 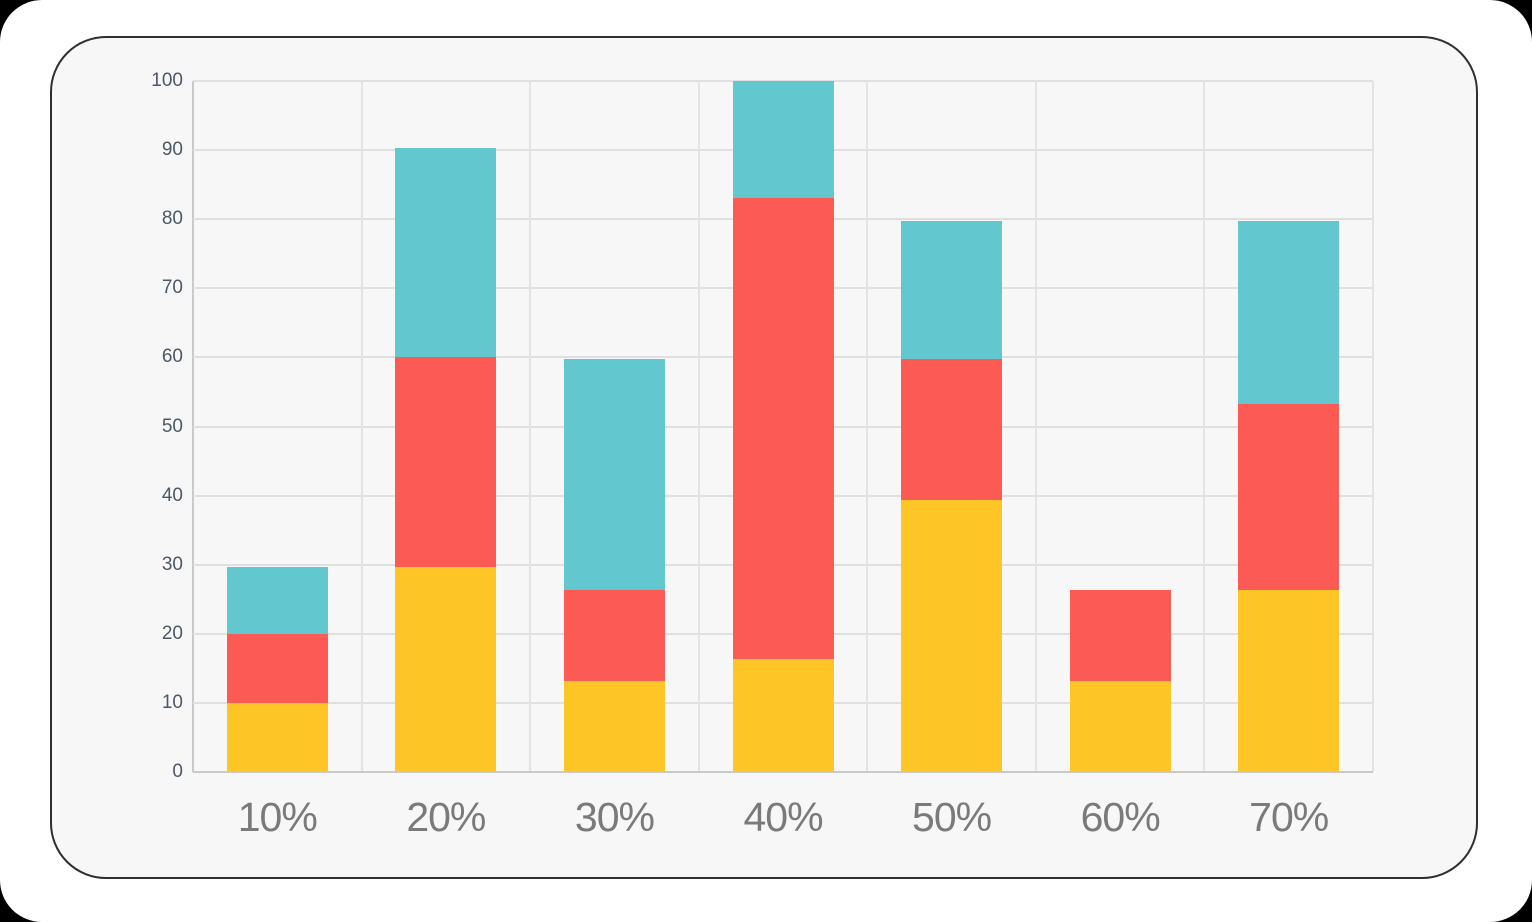 What do you see at coordinates (614, 635) in the screenshot?
I see `bar-segment-middle-red-30%` at bounding box center [614, 635].